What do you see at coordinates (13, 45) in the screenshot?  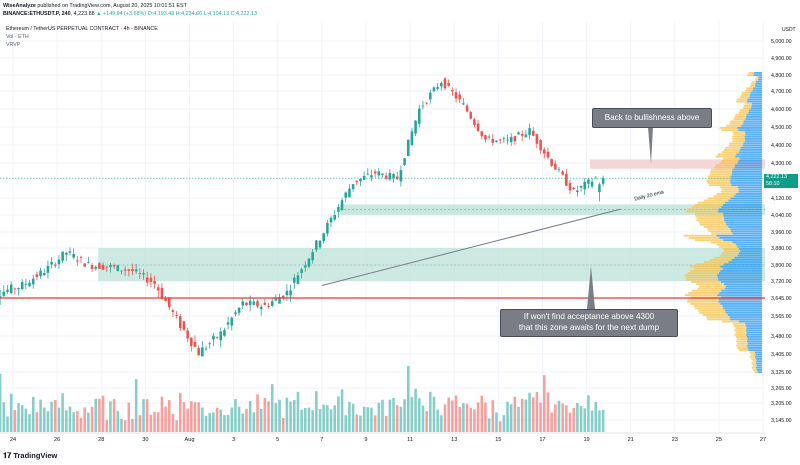 I see `vrvp-legend: VRVP` at bounding box center [13, 45].